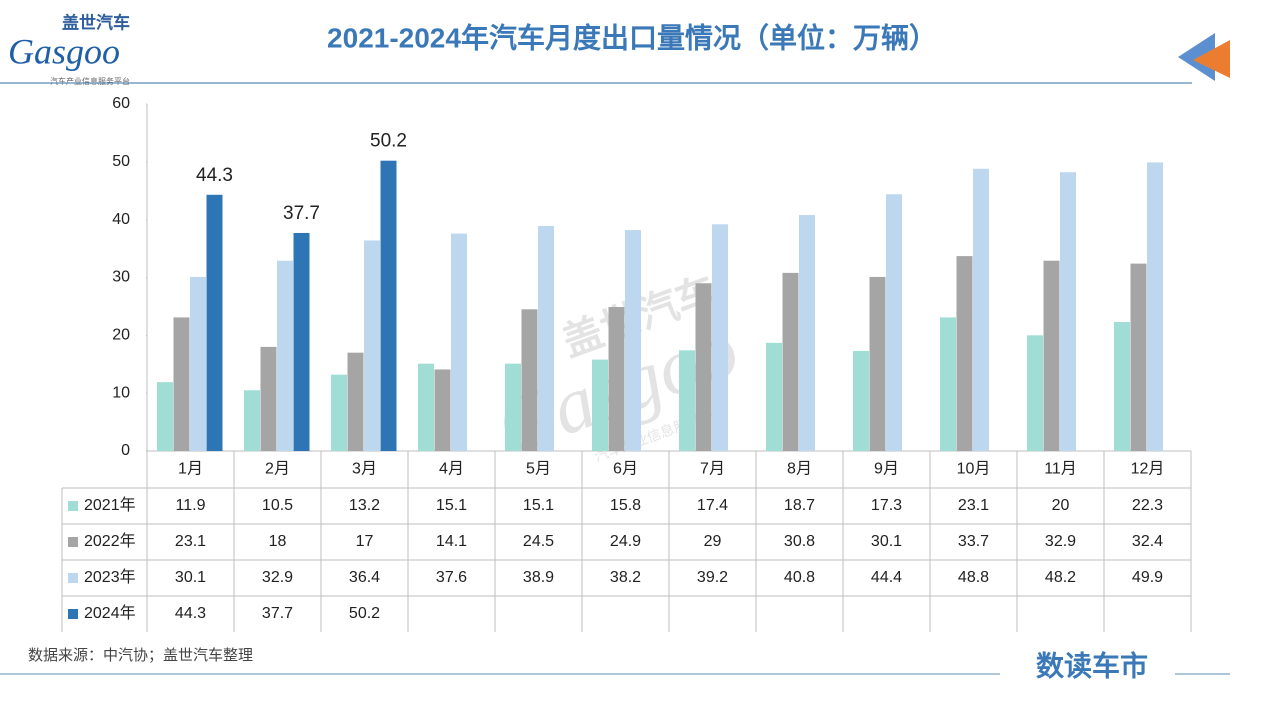 The width and height of the screenshot is (1264, 708). Describe the element at coordinates (712, 505) in the screenshot. I see `table-cell: 17.4` at that location.